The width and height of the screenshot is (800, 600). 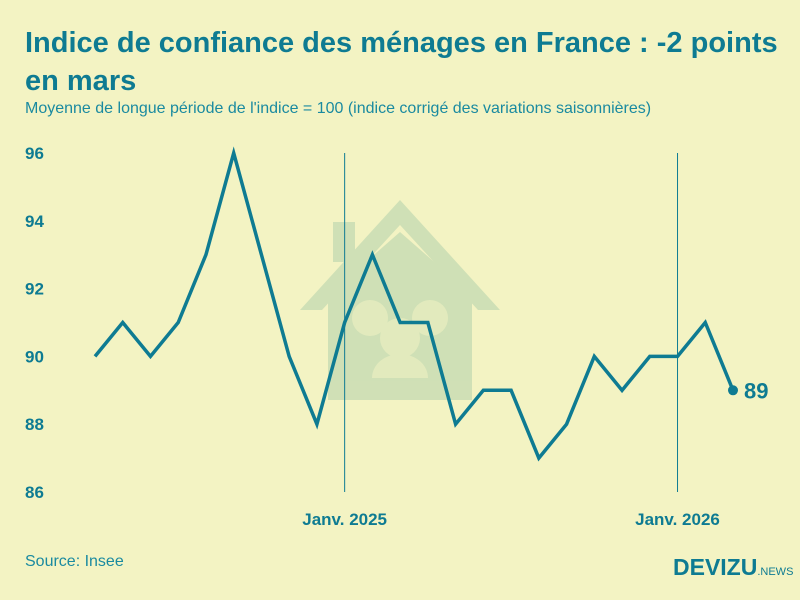 I want to click on devizu-logo: DEVIZU.NEWS, so click(x=733, y=567).